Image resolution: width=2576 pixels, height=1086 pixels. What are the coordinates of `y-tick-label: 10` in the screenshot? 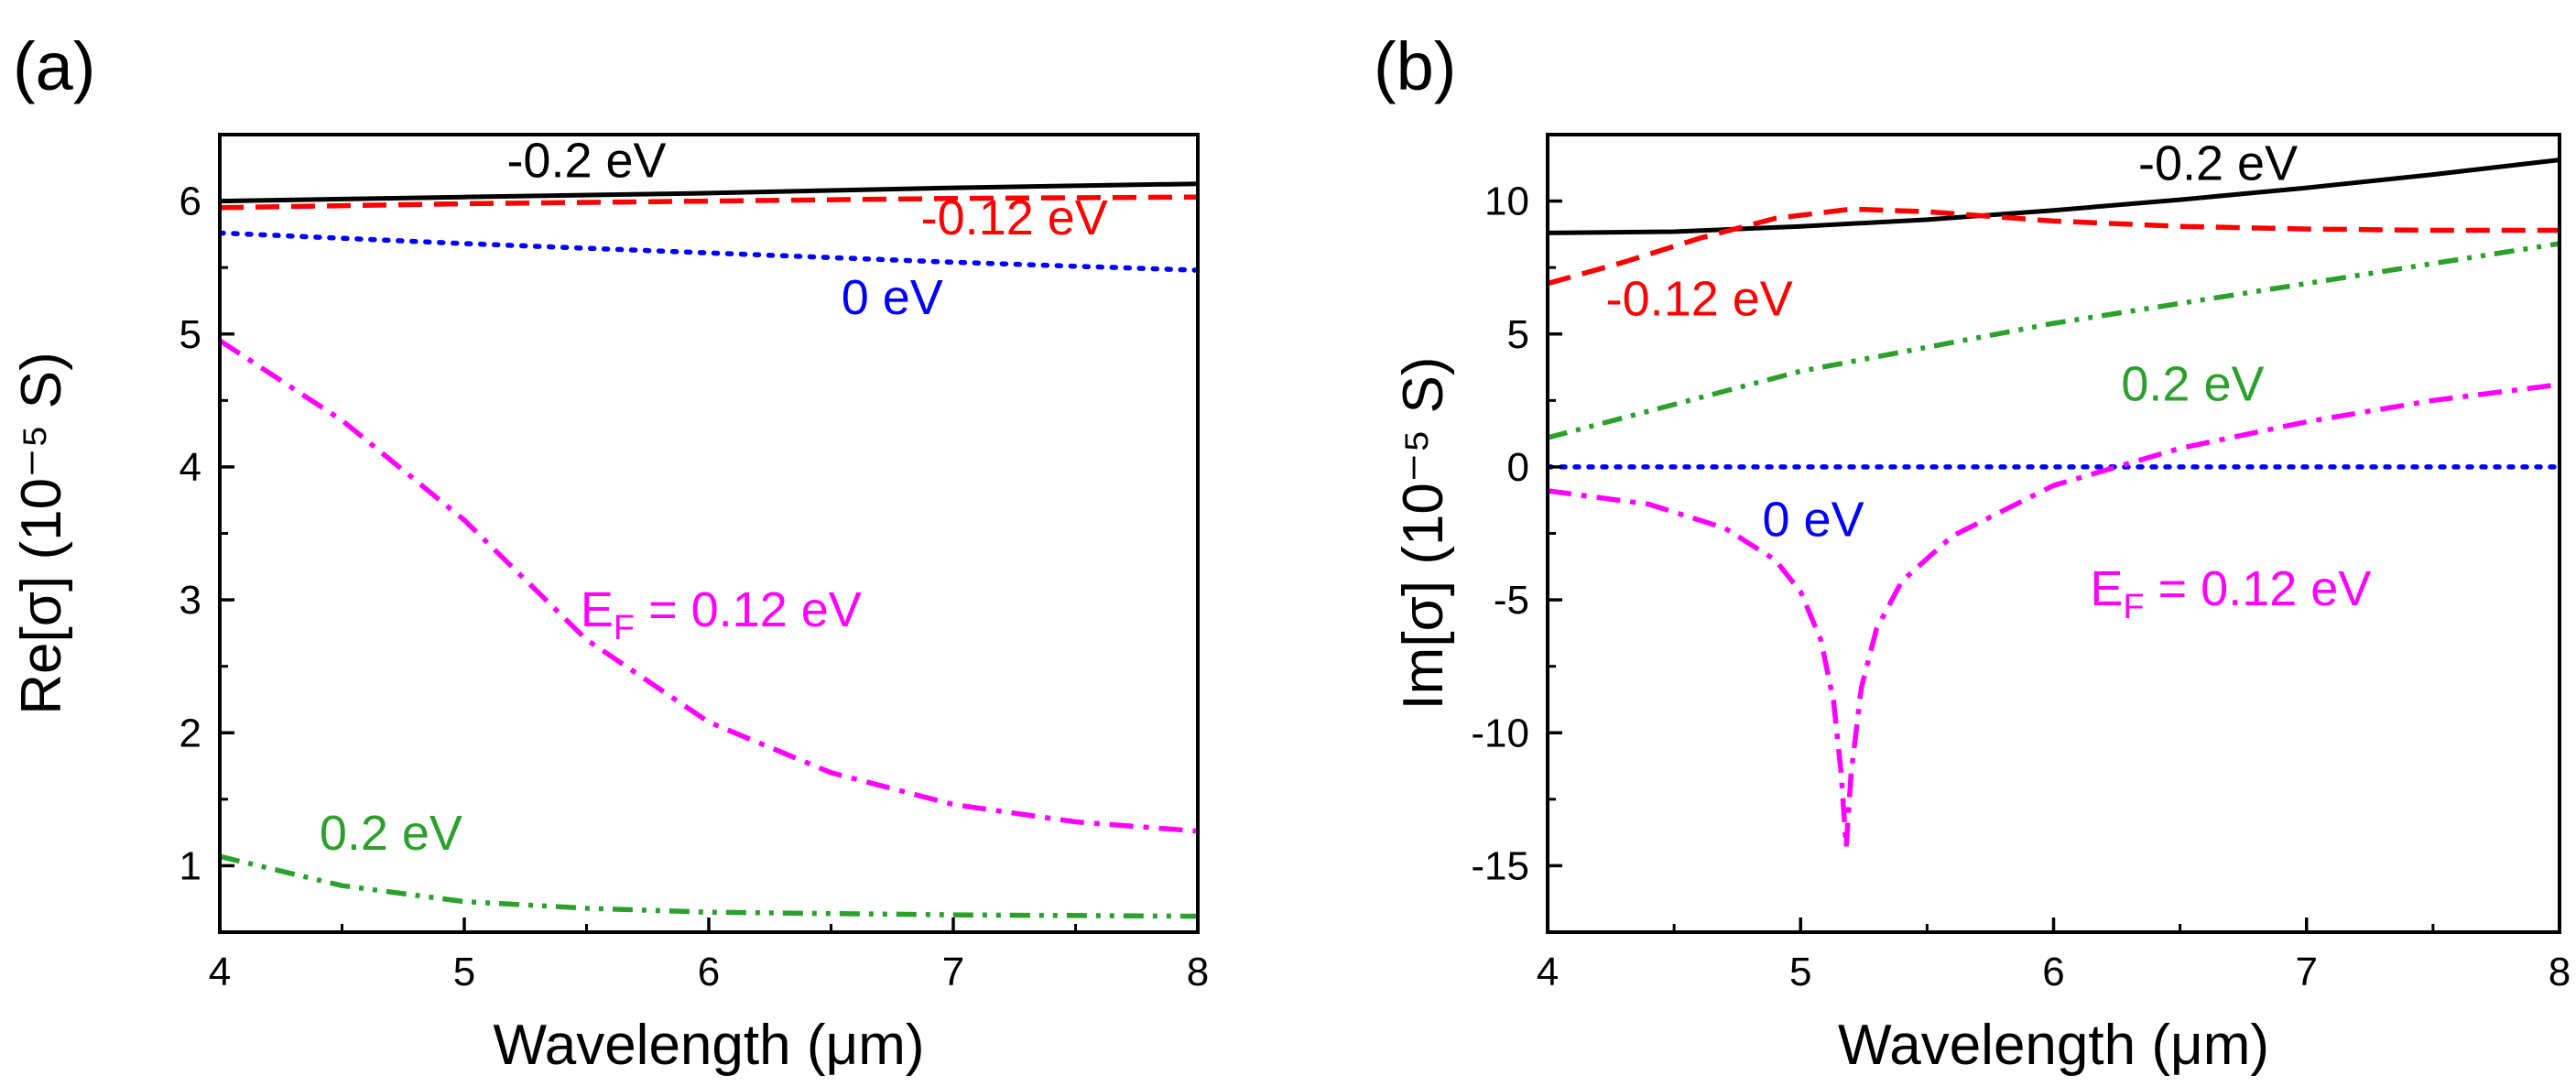 It's located at (1506, 201).